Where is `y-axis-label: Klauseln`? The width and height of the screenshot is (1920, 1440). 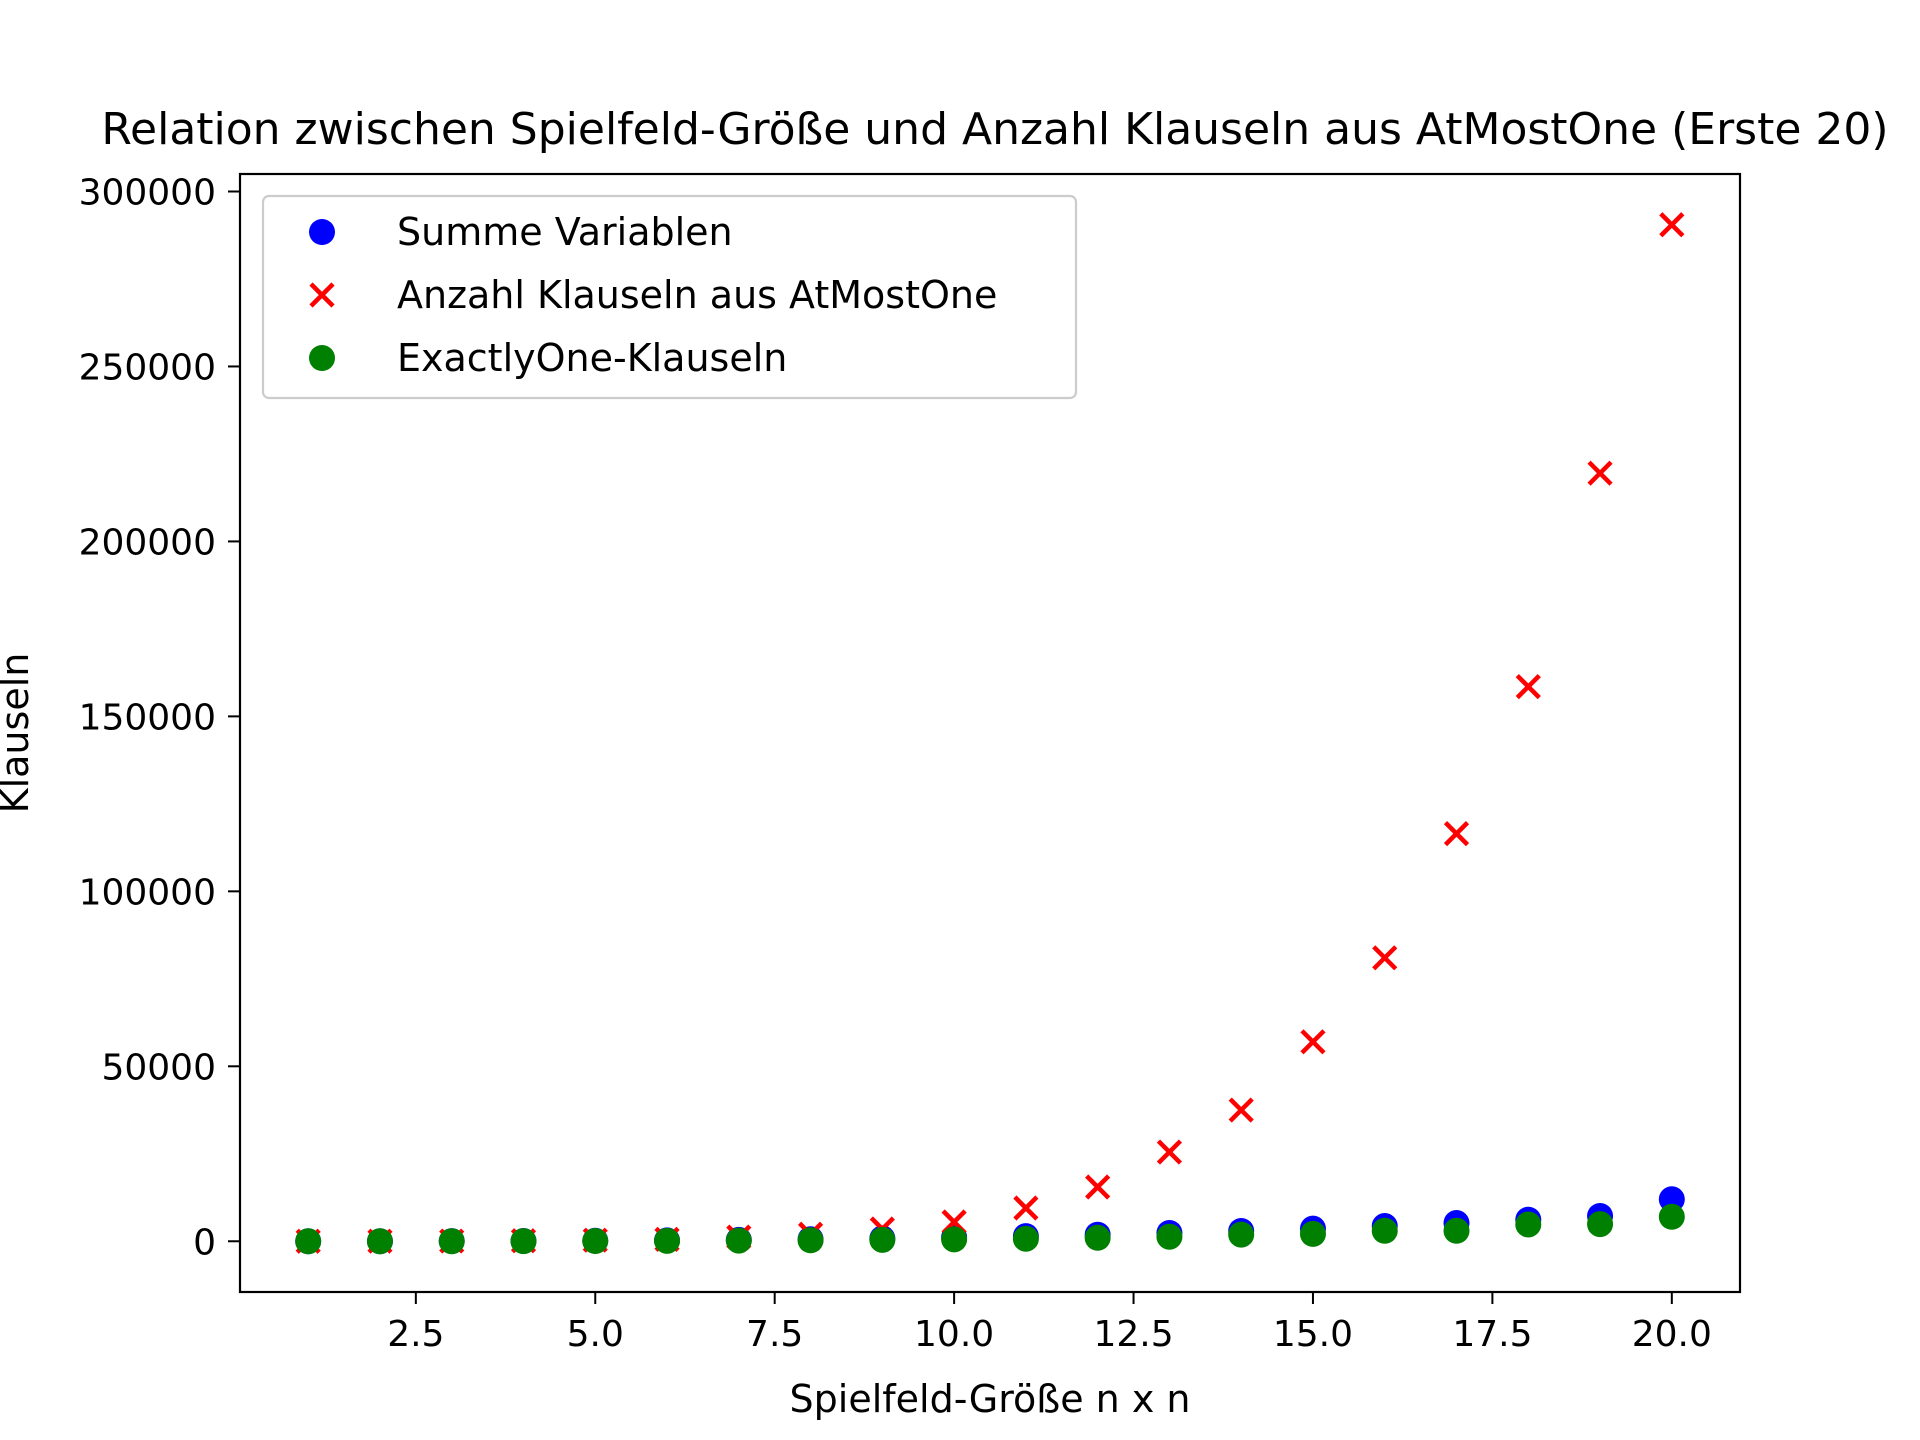
y-axis-label: Klauseln is located at coordinates (18, 733).